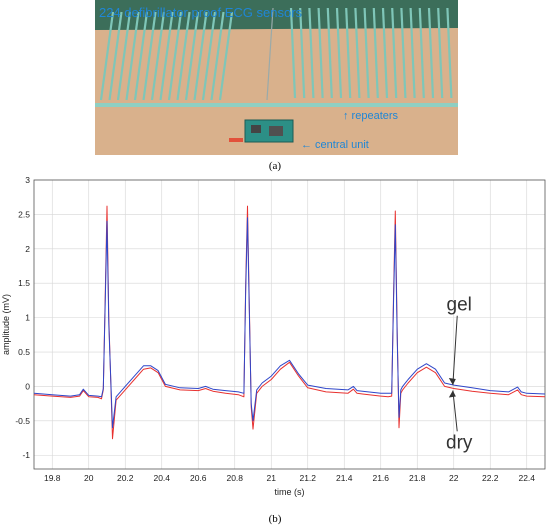  What do you see at coordinates (417, 478) in the screenshot?
I see `x-tick-label: 21.8` at bounding box center [417, 478].